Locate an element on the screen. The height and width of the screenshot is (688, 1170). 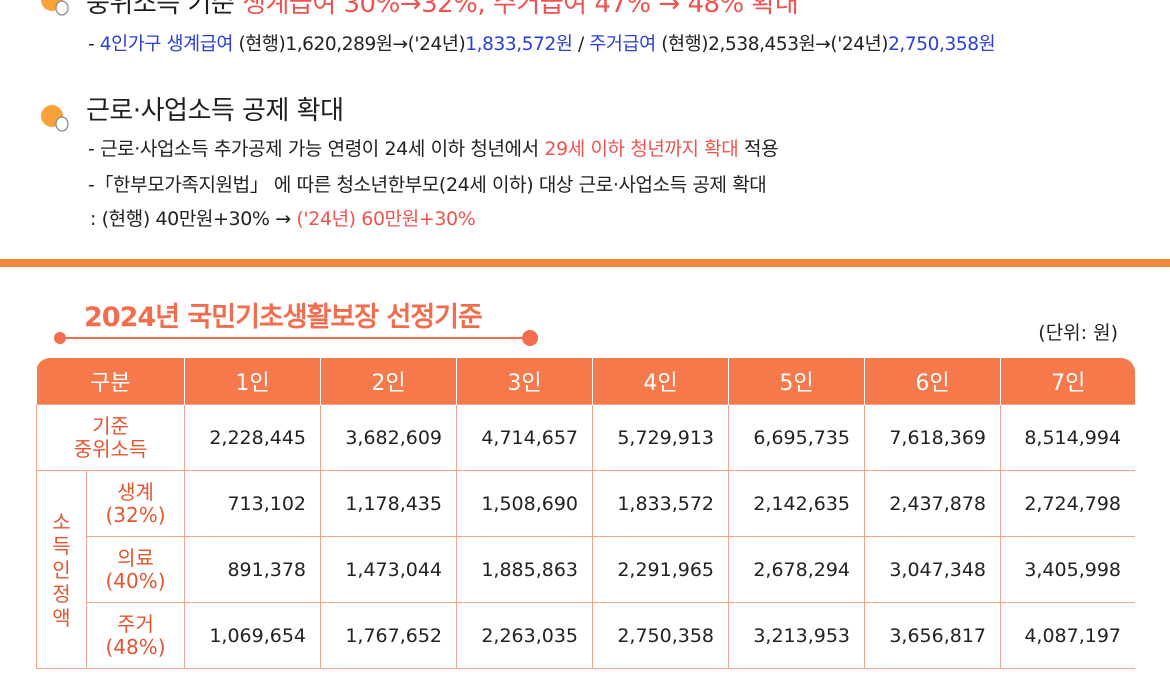
header-category: 구분 is located at coordinates (111, 381).